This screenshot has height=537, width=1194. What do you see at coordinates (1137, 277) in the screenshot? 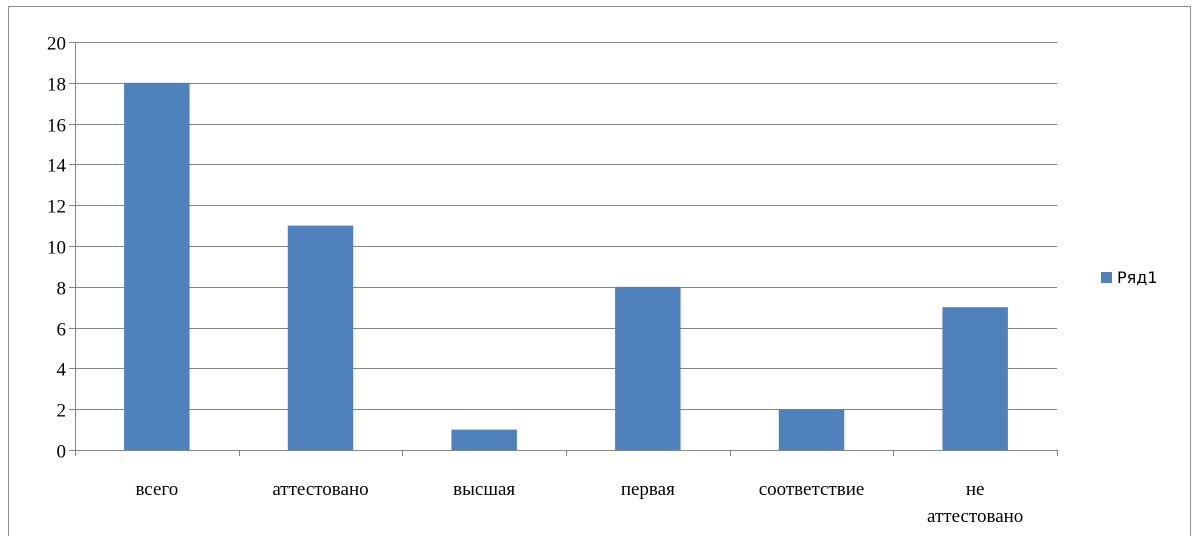
I see `legend-label: Ряд1` at bounding box center [1137, 277].